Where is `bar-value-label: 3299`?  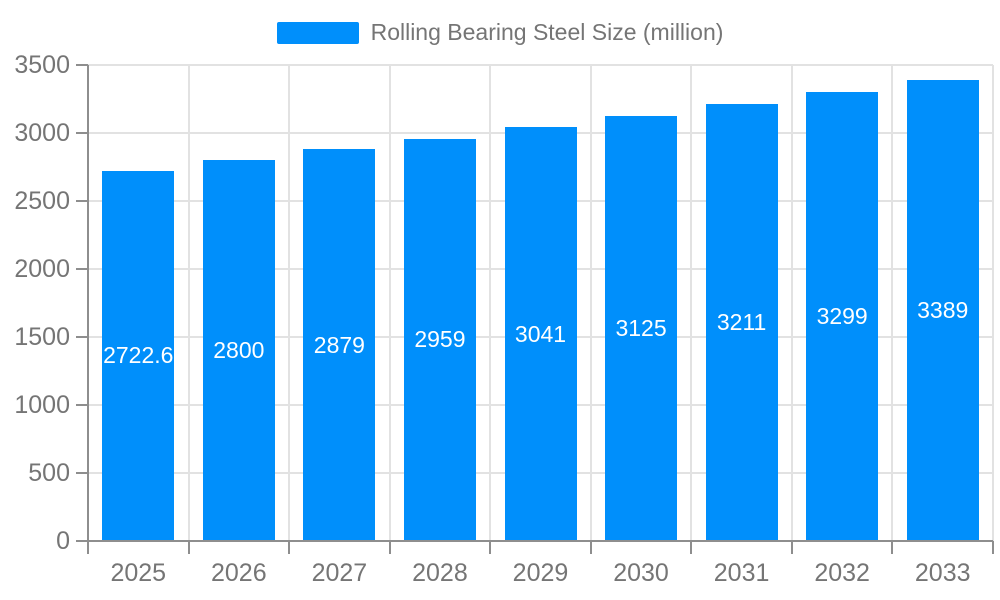 bar-value-label: 3299 is located at coordinates (842, 316).